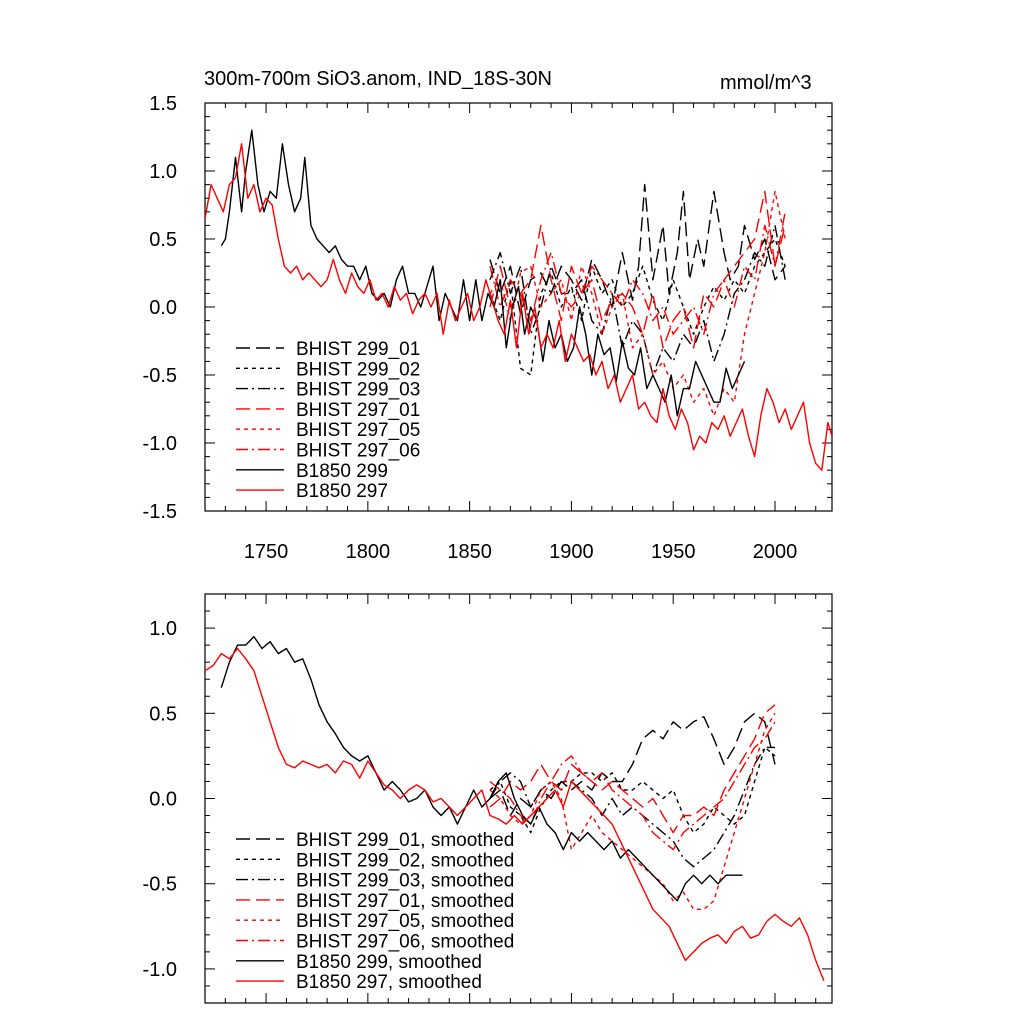 This screenshot has width=1024, height=1024. Describe the element at coordinates (378, 79) in the screenshot. I see `chart-title: 300m-700m SiO3.anom, IND_18S-30N` at that location.